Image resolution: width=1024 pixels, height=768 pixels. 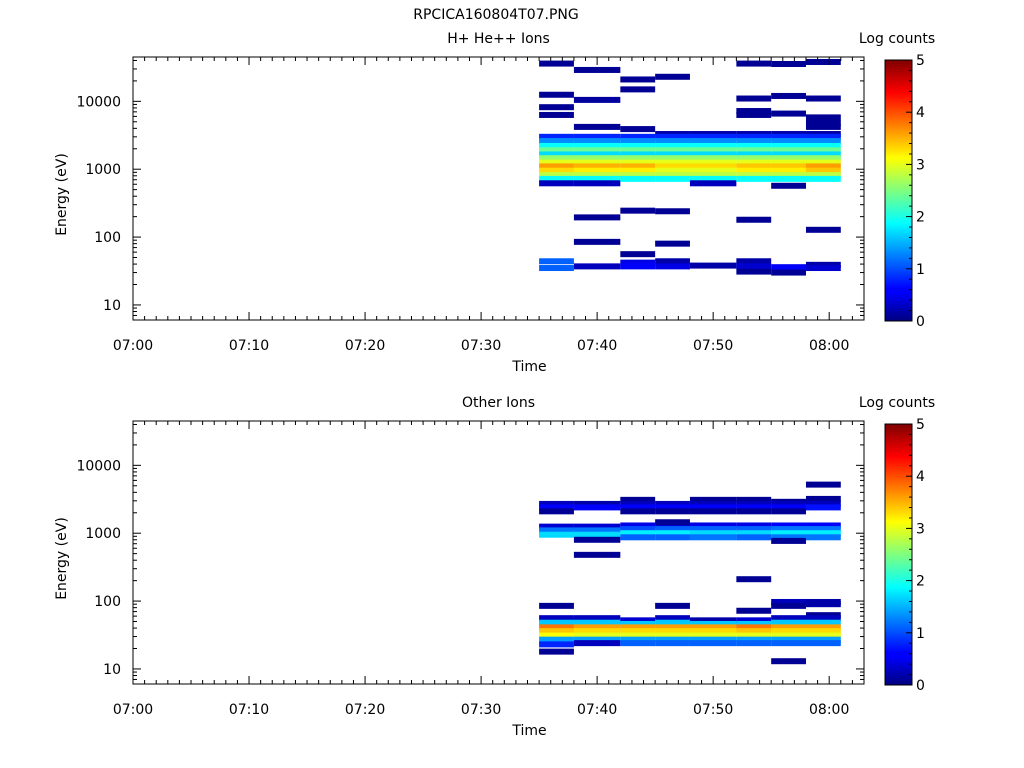 What do you see at coordinates (112, 306) in the screenshot?
I see `y-tick-label: 10` at bounding box center [112, 306].